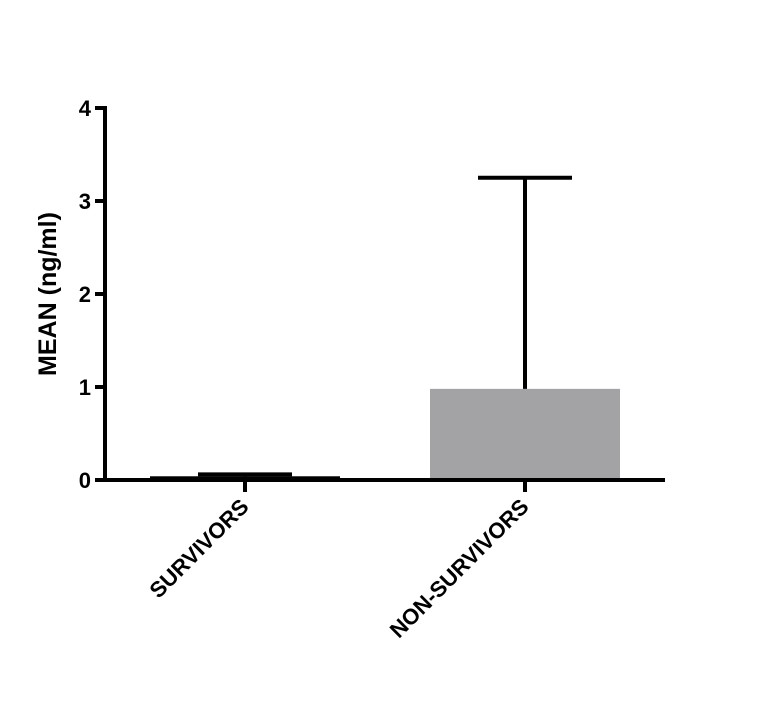 The image size is (771, 728). What do you see at coordinates (525, 434) in the screenshot?
I see `bar-non-survivors` at bounding box center [525, 434].